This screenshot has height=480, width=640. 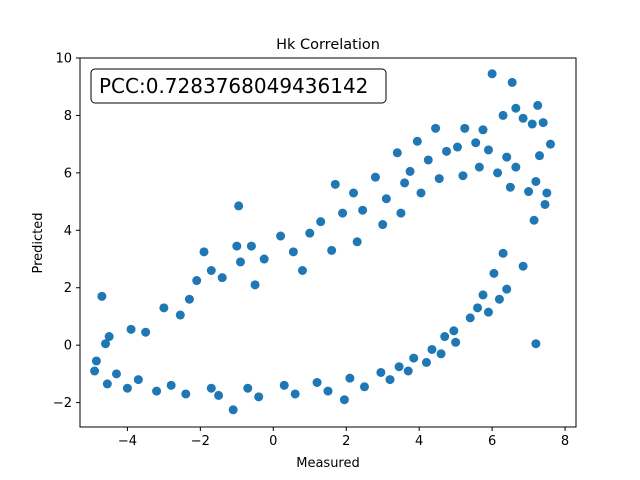 What do you see at coordinates (346, 441) in the screenshot?
I see `x-tick-label: 2` at bounding box center [346, 441].